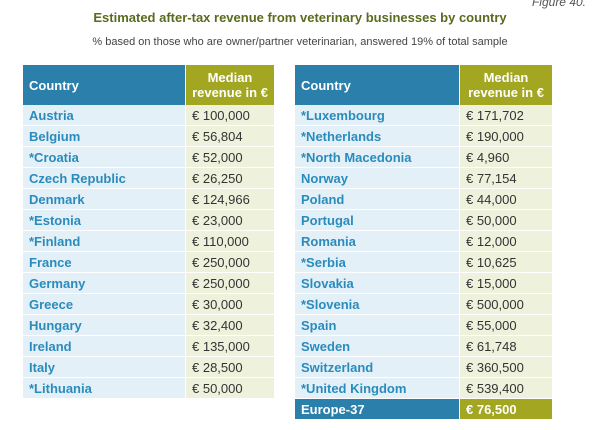 This screenshot has height=430, width=600. I want to click on country-cell: Belgium, so click(104, 136).